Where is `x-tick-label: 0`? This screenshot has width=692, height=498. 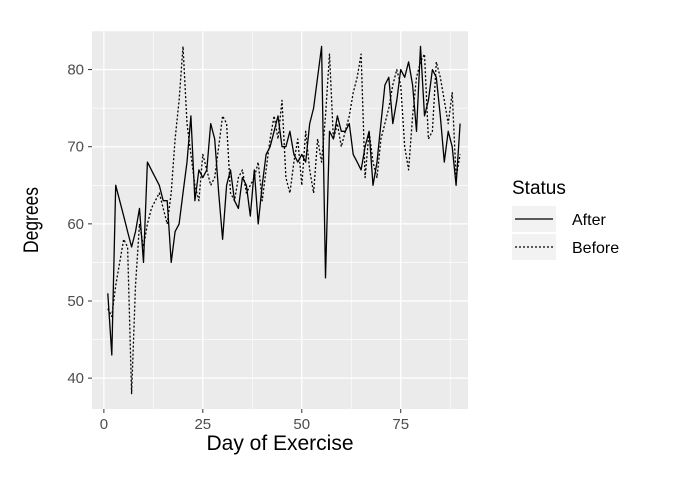 x-tick-label: 0 is located at coordinates (104, 424).